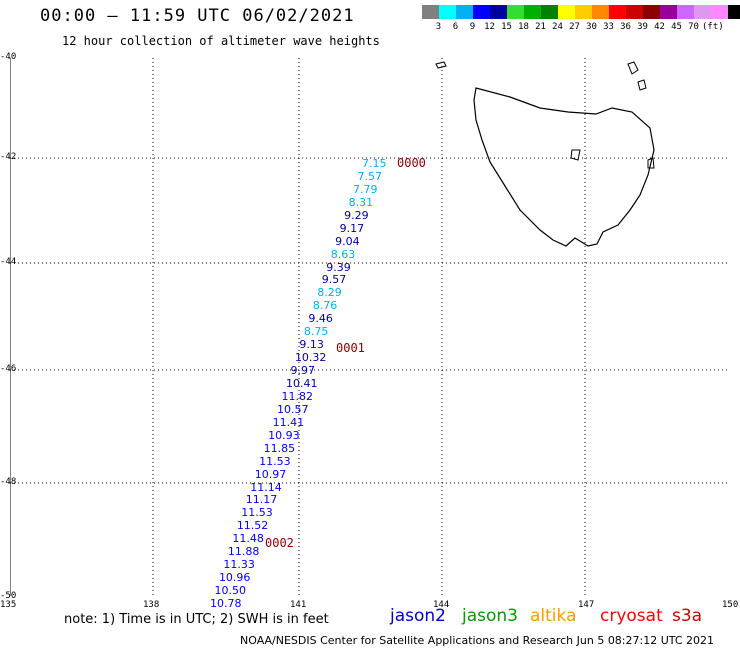  What do you see at coordinates (288, 422) in the screenshot?
I see `wave-height-value: 11.41` at bounding box center [288, 422].